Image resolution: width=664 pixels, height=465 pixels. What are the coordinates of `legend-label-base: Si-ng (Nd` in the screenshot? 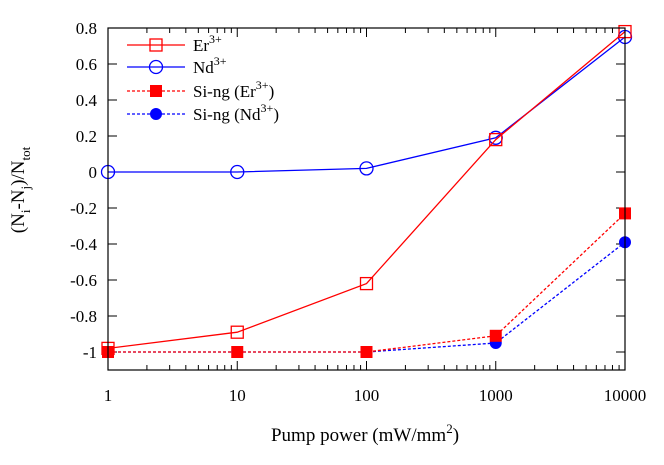 It's located at (227, 114).